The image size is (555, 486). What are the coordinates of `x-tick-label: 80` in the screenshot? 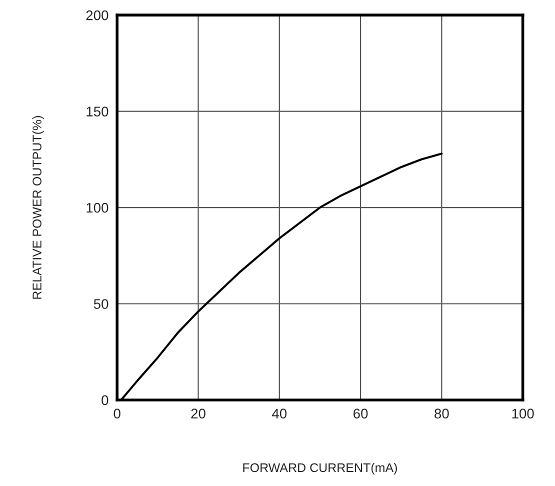 It's located at (441, 413).